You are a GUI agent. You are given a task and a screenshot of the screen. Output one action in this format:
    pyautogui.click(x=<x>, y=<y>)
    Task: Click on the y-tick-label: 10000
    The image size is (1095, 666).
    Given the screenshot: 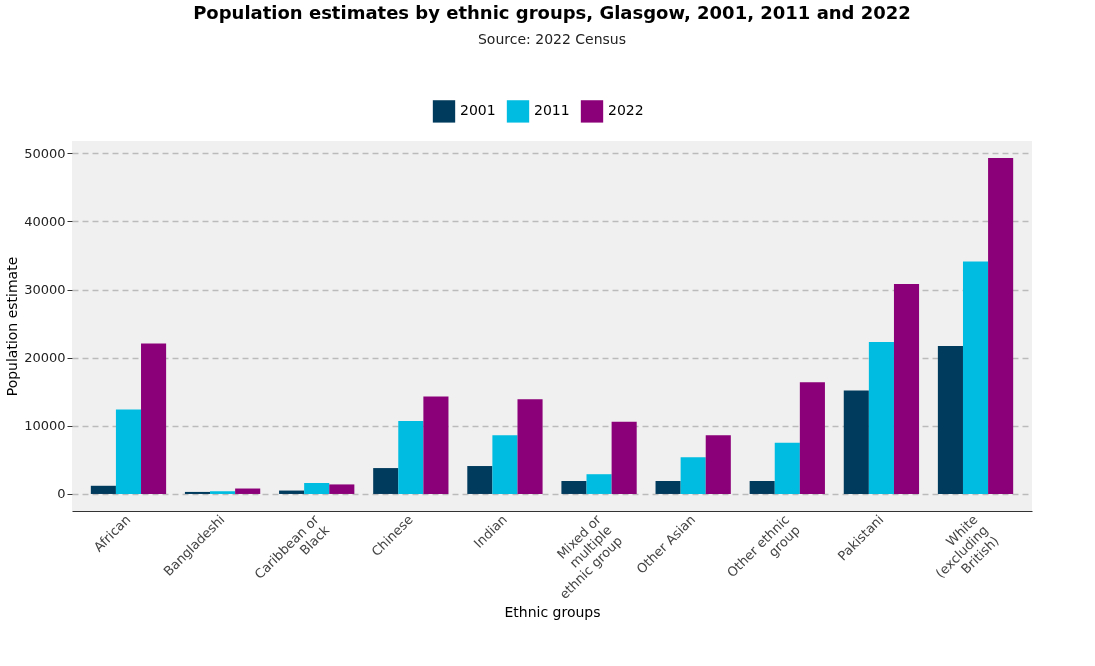 What is the action you would take?
    pyautogui.click(x=45, y=426)
    